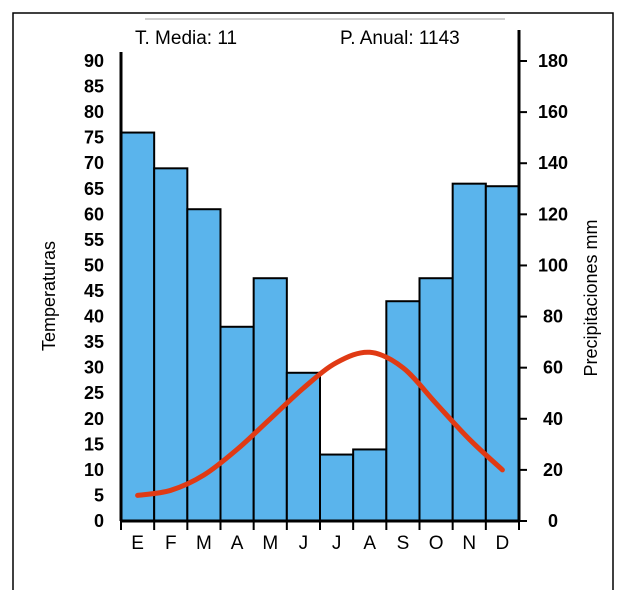 The width and height of the screenshot is (626, 590). Describe the element at coordinates (553, 265) in the screenshot. I see `right-tick-label: 100` at that location.